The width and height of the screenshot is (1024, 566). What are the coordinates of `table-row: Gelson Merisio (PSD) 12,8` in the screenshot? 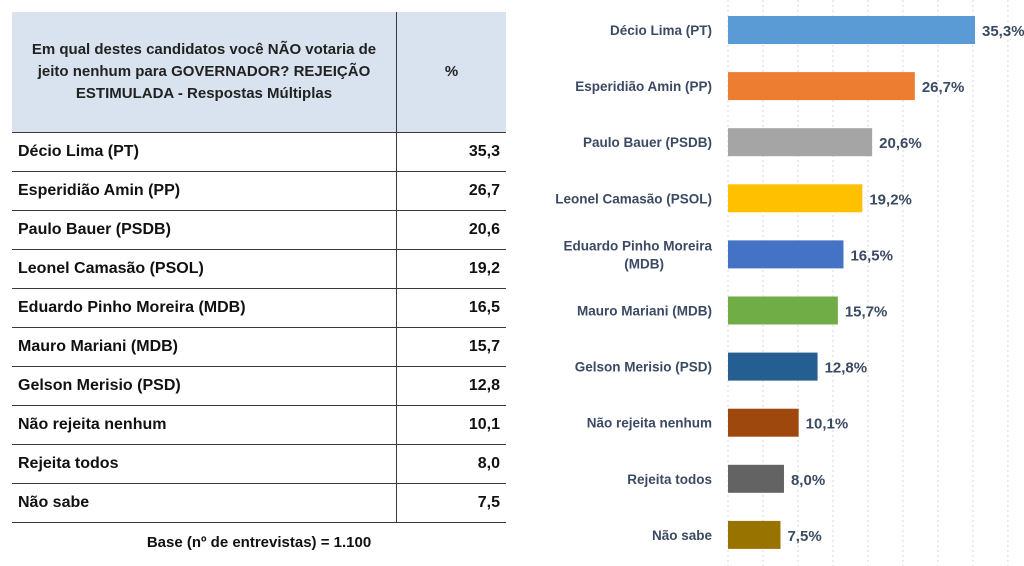 It's located at (259, 386).